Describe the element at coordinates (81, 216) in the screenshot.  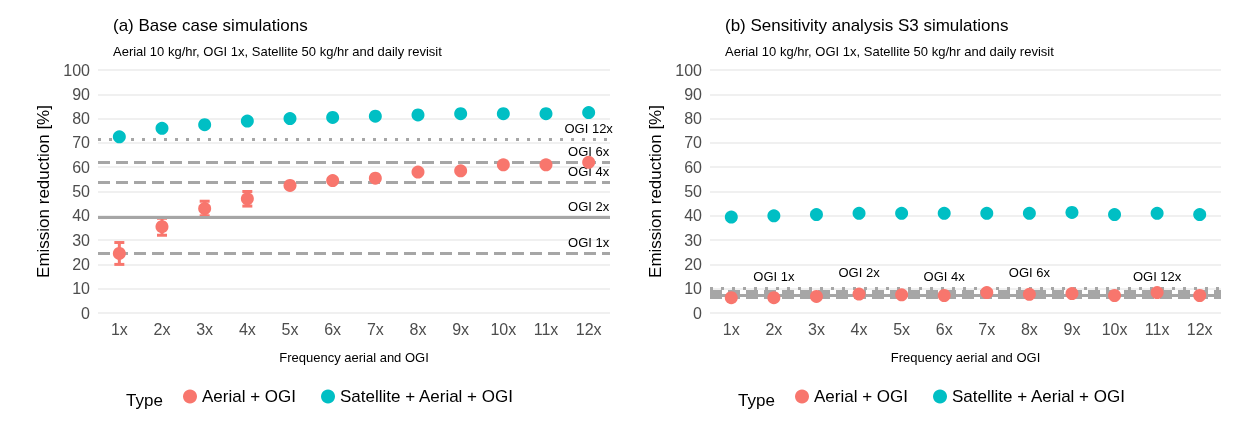
I see `y-tick-label: 40` at that location.